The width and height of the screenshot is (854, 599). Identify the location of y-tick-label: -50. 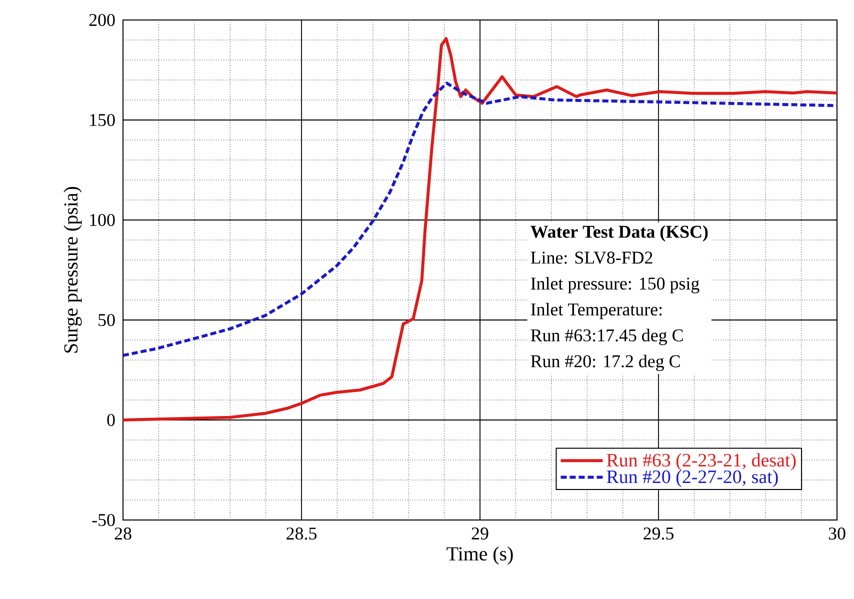
(103, 520).